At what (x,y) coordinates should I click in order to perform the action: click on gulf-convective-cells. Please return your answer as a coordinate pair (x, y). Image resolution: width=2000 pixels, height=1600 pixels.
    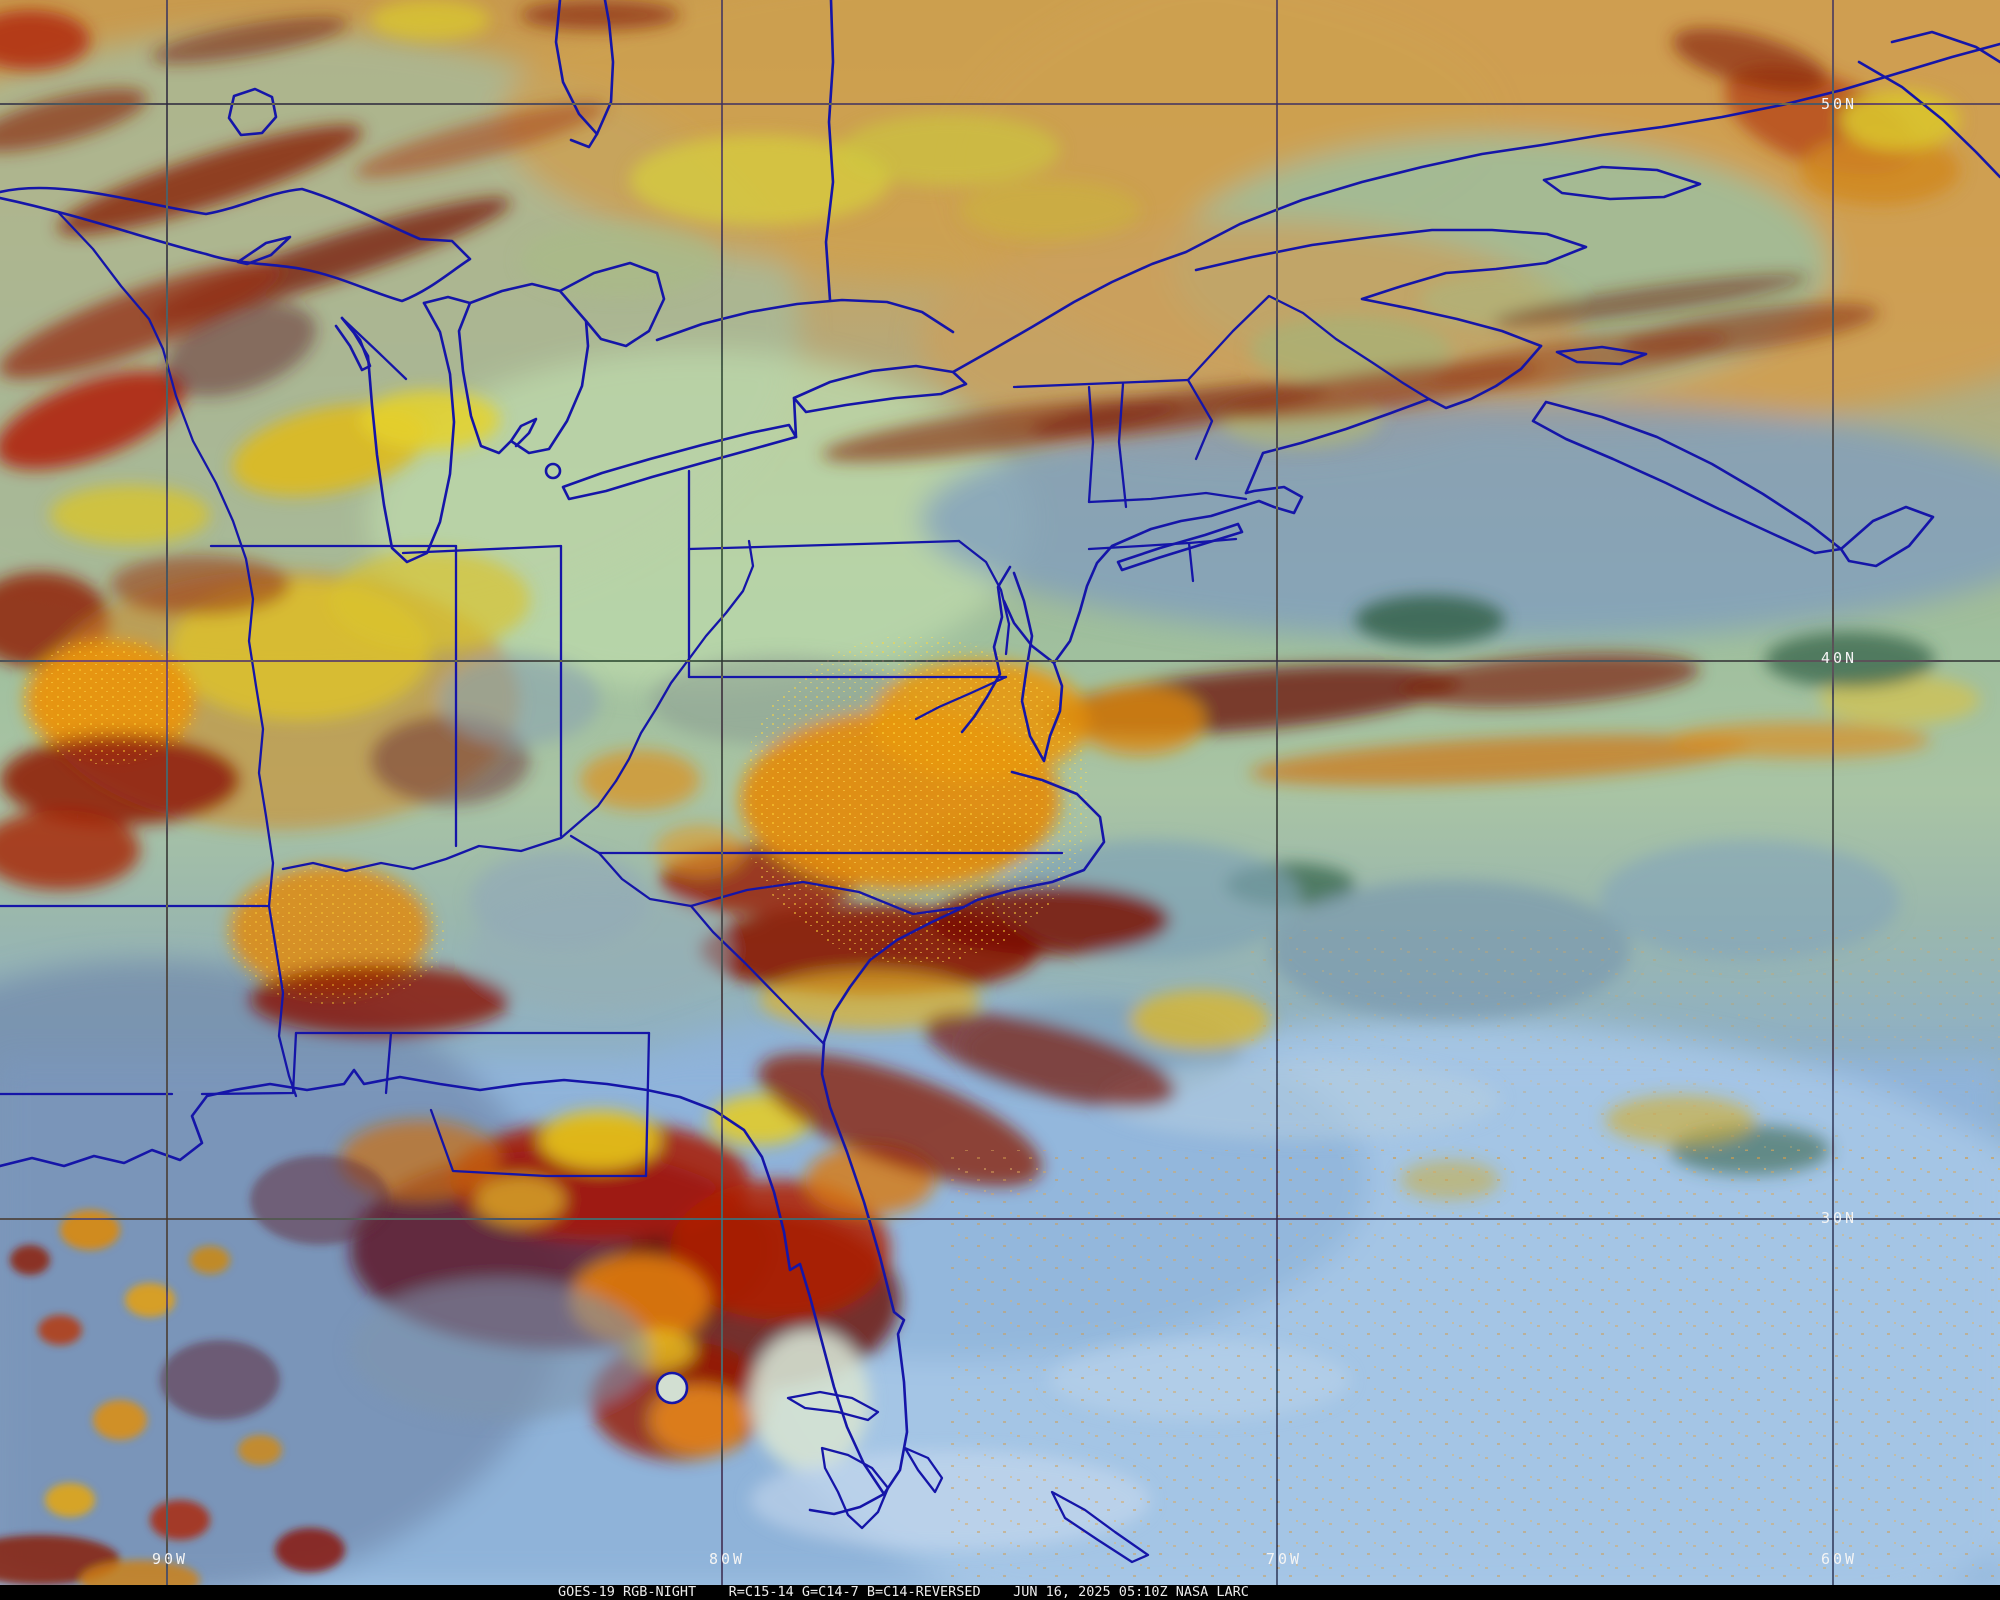
    Looking at the image, I should click on (195, 1370).